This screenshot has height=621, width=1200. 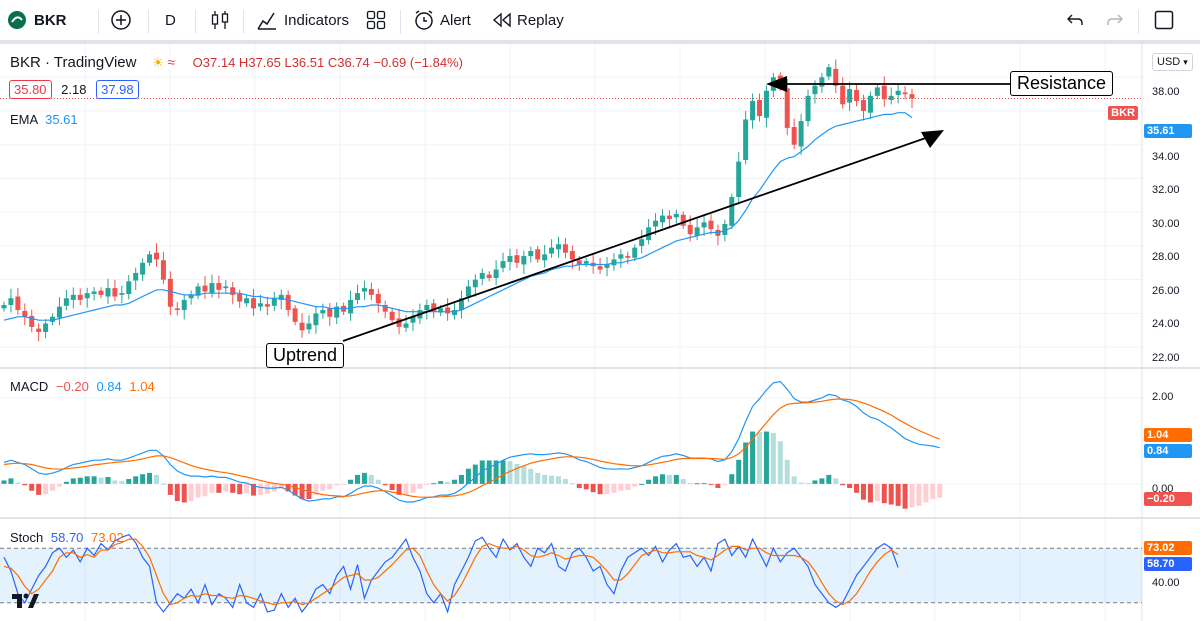 I want to click on macd-axis: 2.00 0.00, so click(x=1162, y=443).